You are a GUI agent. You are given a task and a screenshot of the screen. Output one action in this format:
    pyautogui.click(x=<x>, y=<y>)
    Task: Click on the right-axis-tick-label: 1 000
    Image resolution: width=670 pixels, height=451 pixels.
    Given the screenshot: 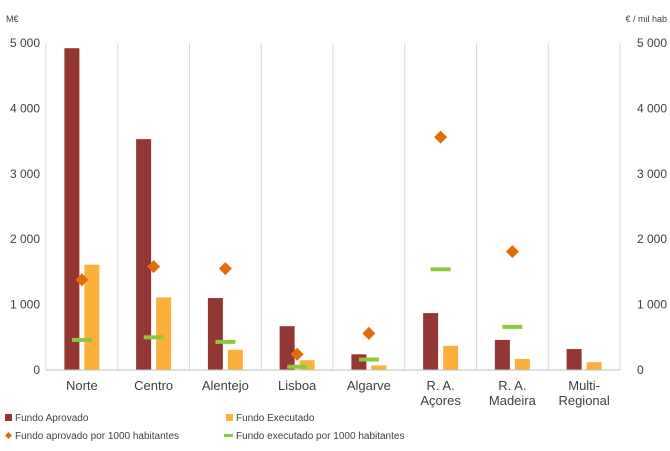 What is the action you would take?
    pyautogui.click(x=652, y=305)
    